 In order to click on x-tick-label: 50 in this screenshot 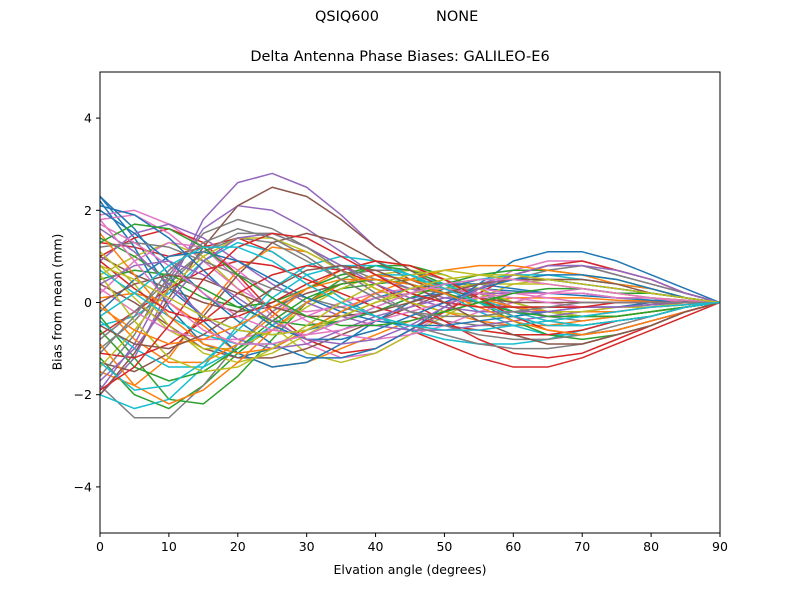, I will do `click(444, 546)`.